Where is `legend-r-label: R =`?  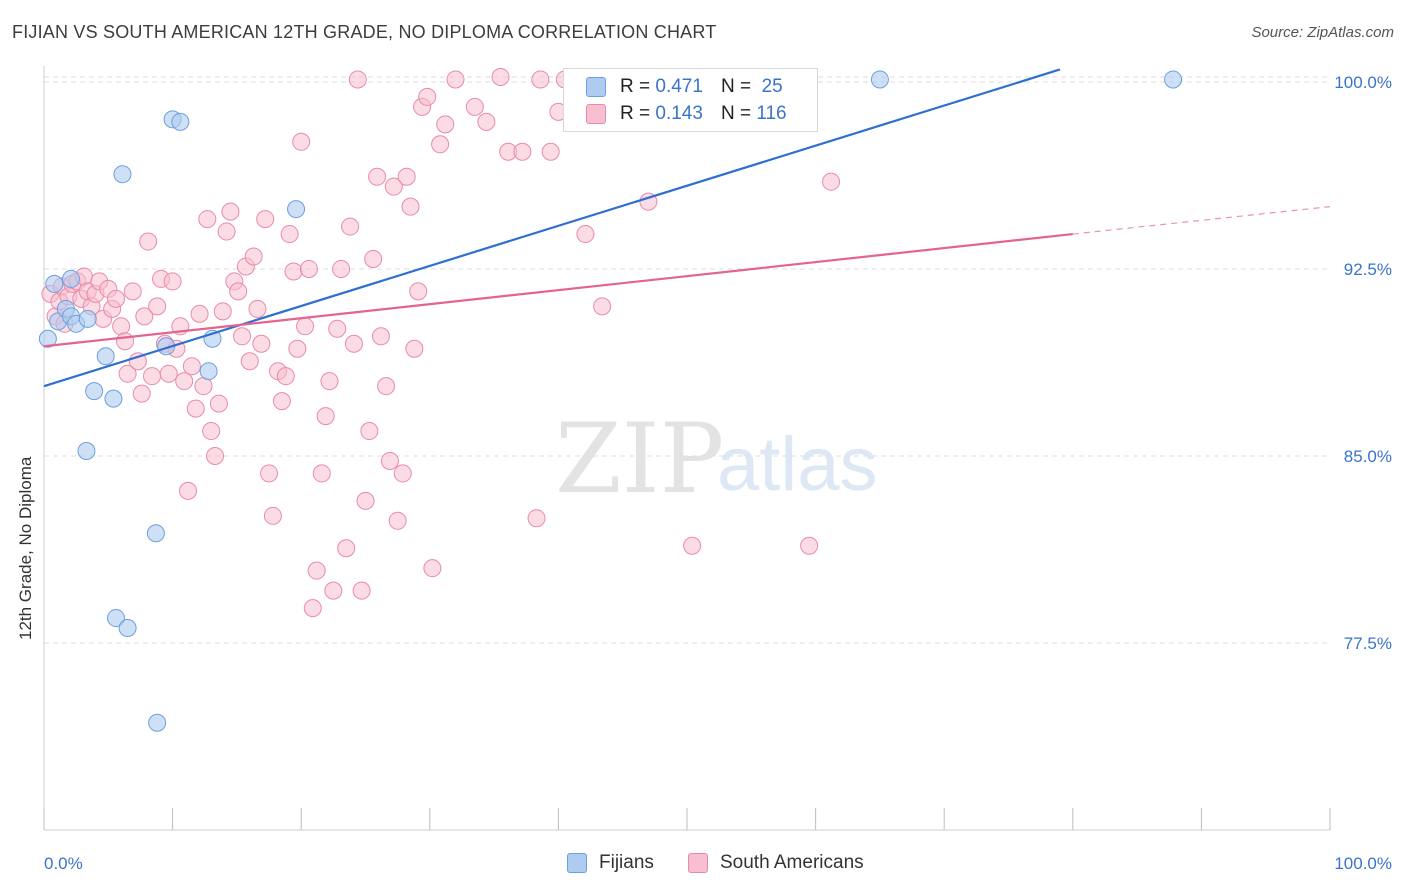
legend-r-label: R = is located at coordinates (635, 113).